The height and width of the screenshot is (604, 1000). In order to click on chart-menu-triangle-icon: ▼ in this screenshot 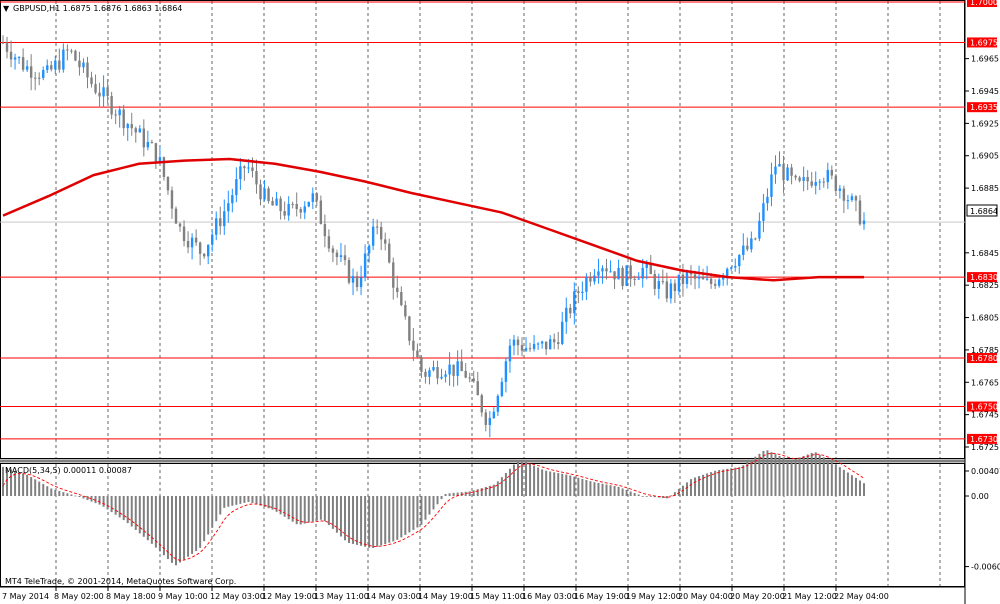, I will do `click(6, 8)`.